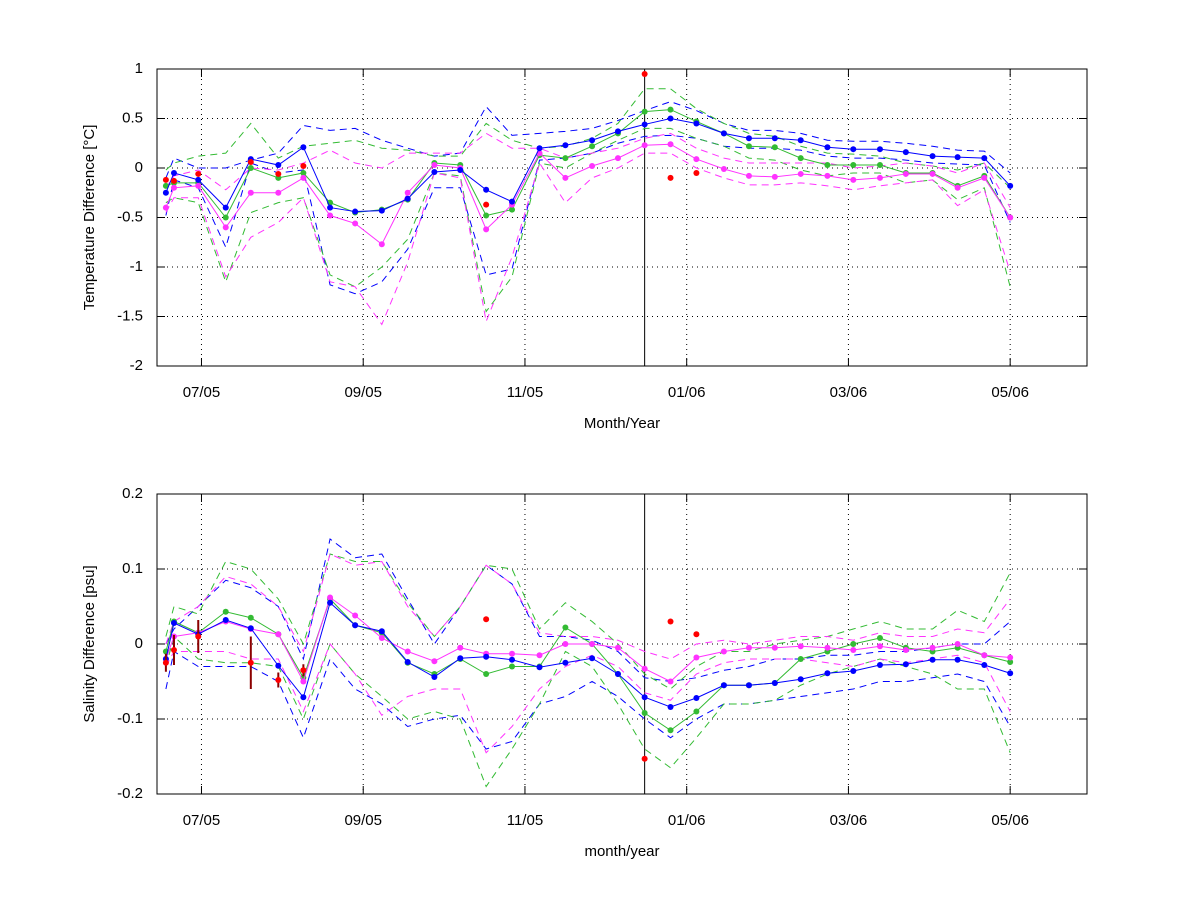  I want to click on x-tick-label: 01/06, so click(687, 820).